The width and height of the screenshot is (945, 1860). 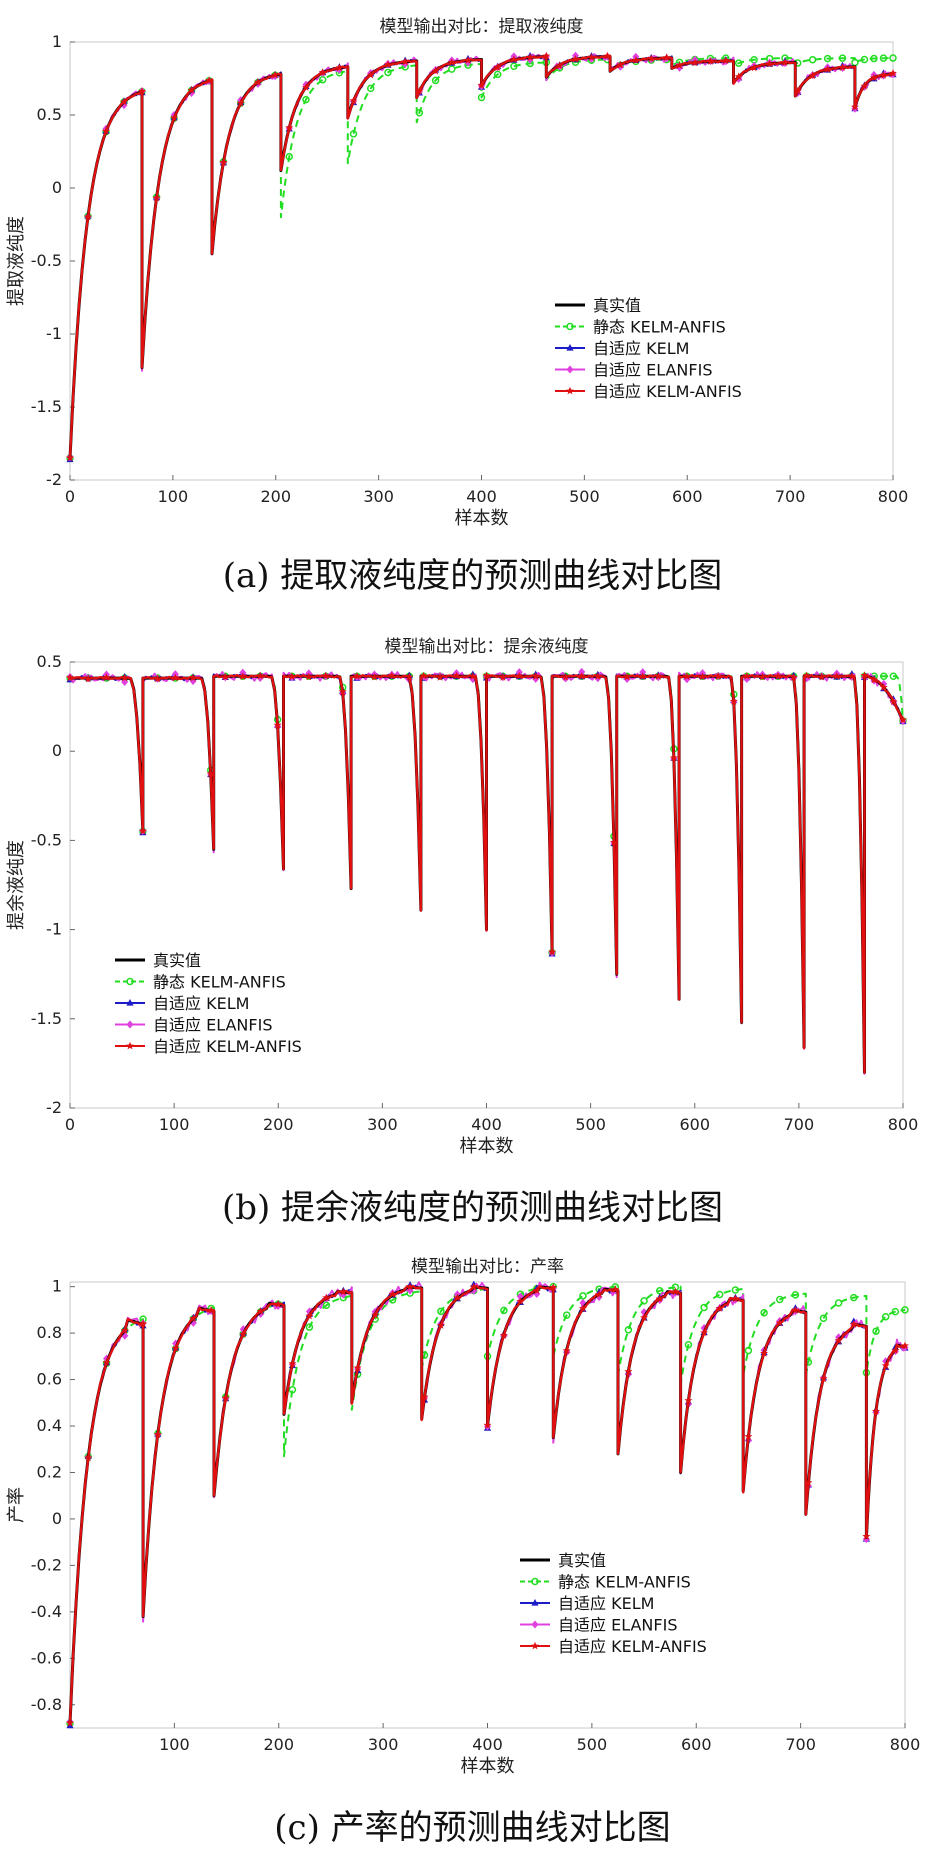 I want to click on y-tick-label: 0.5, so click(x=49, y=114).